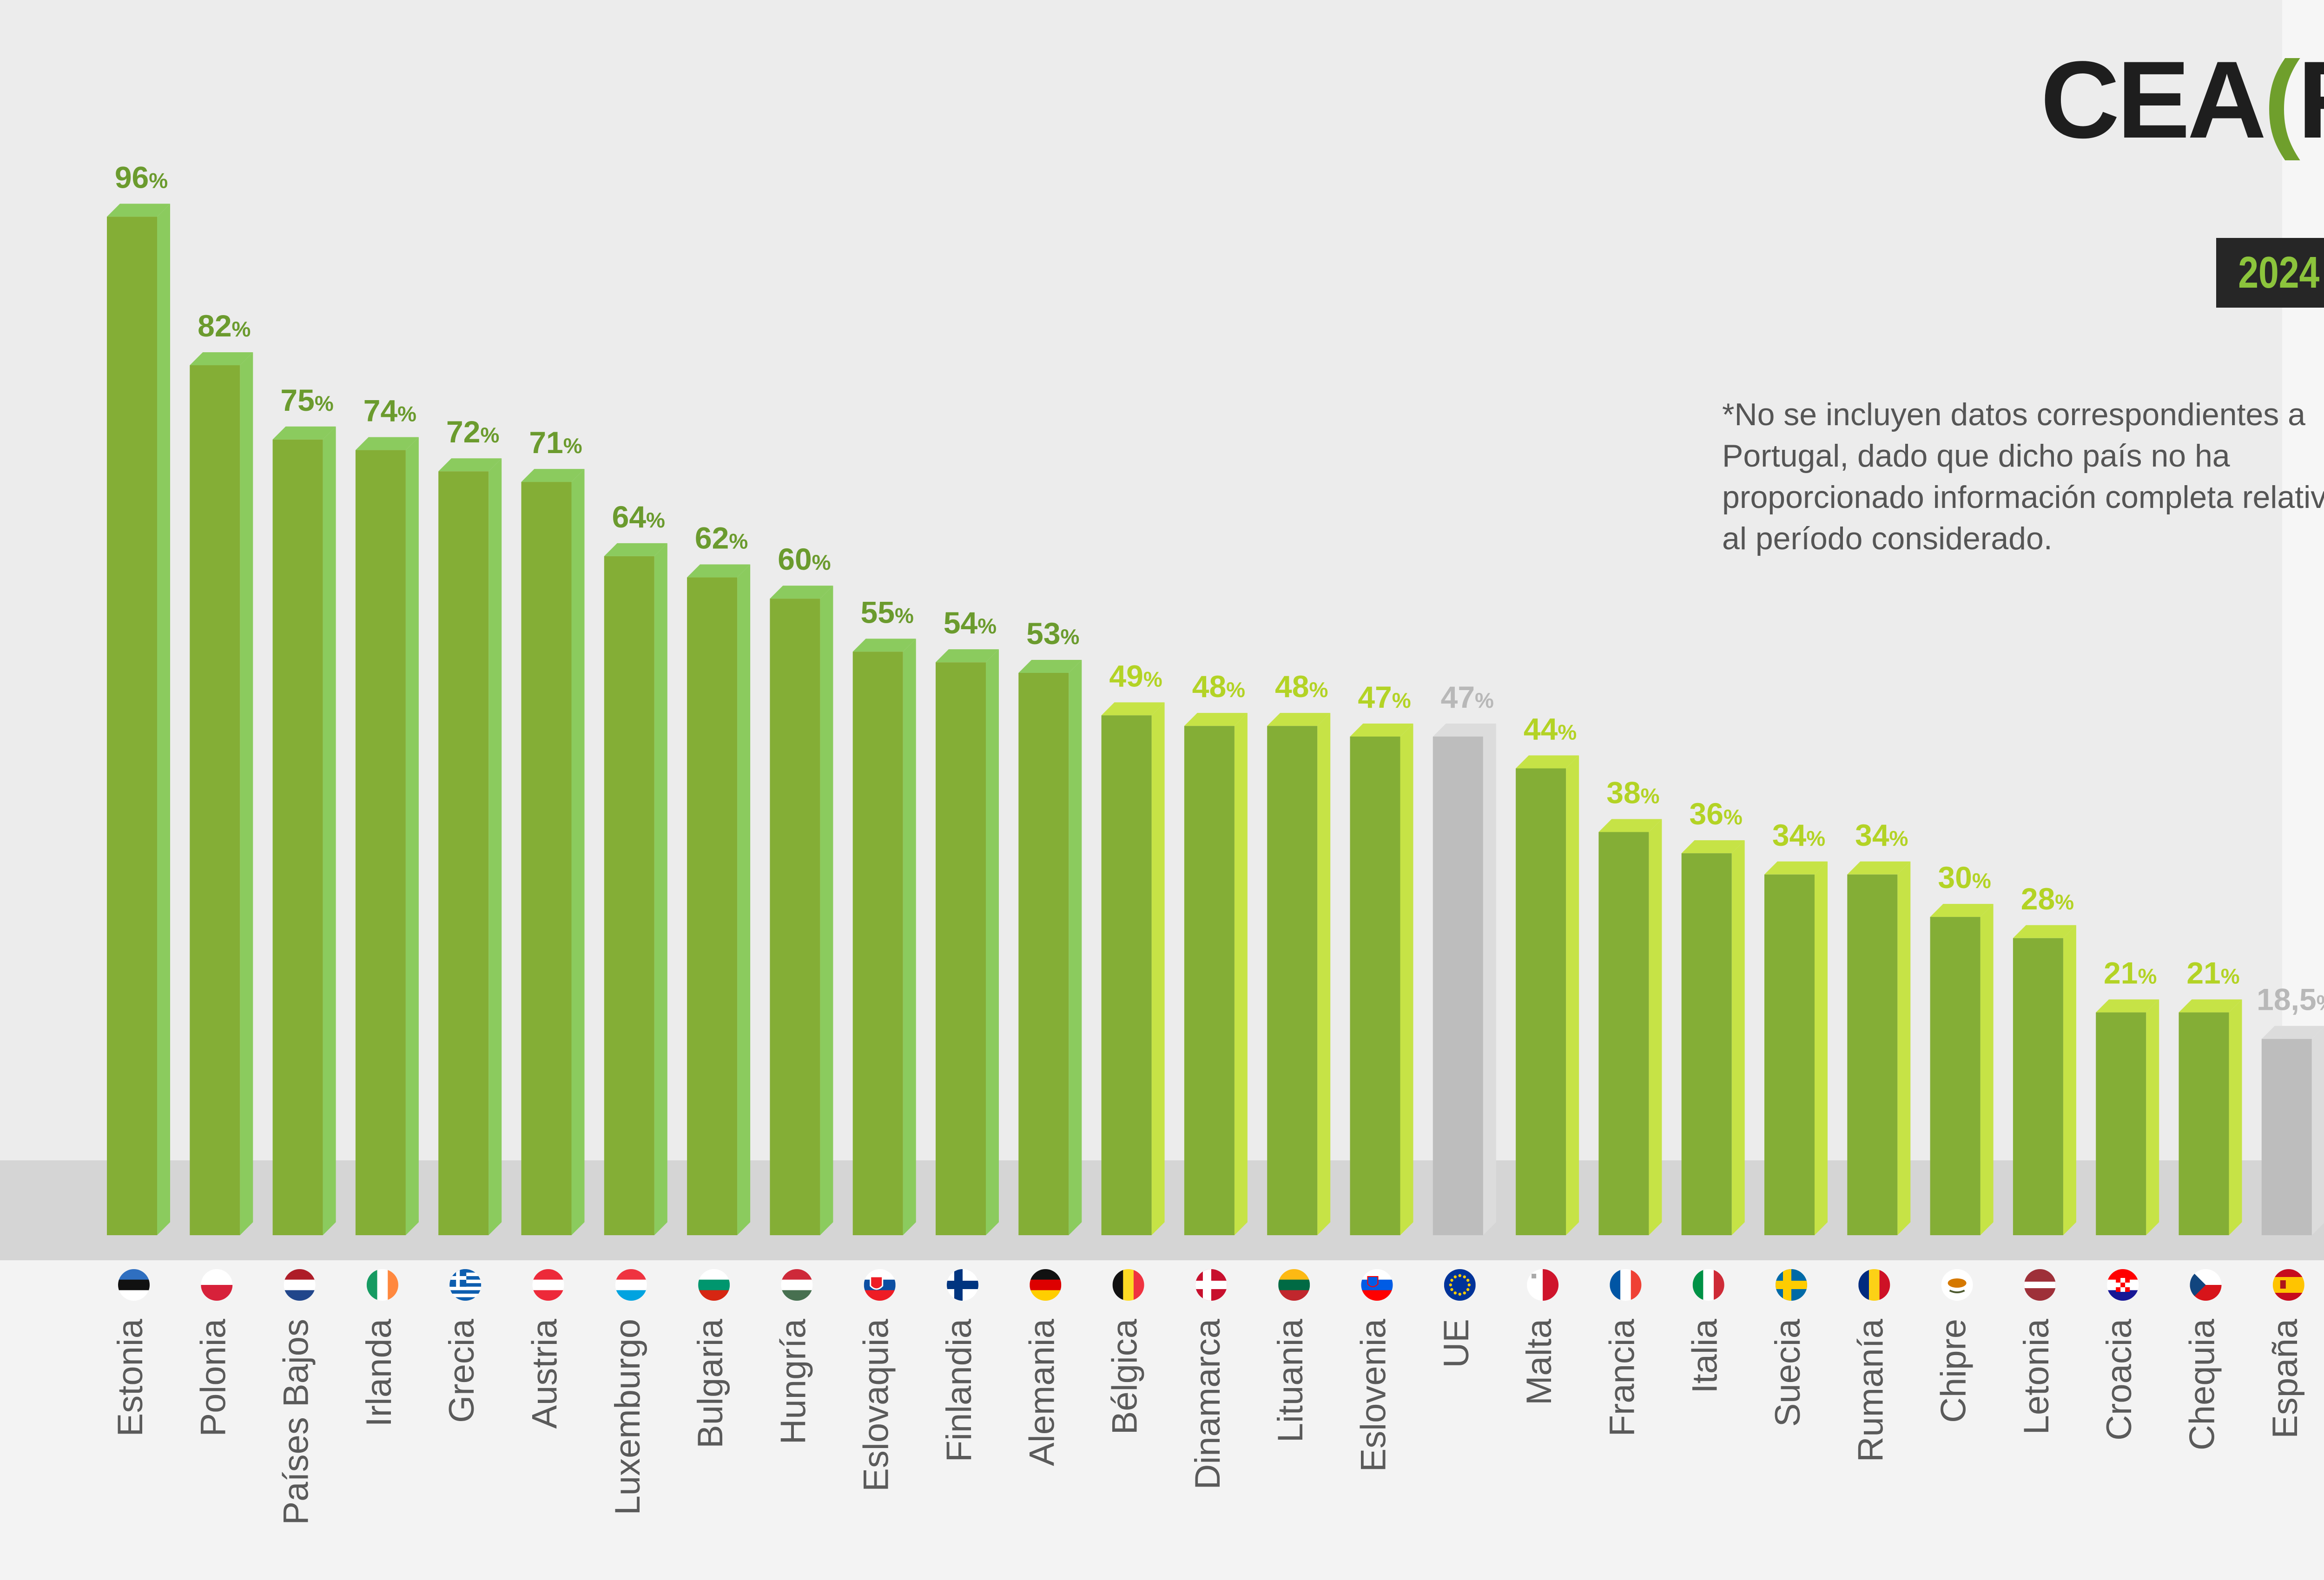 The image size is (2324, 1580). I want to click on flag-ireland-icon, so click(382, 1285).